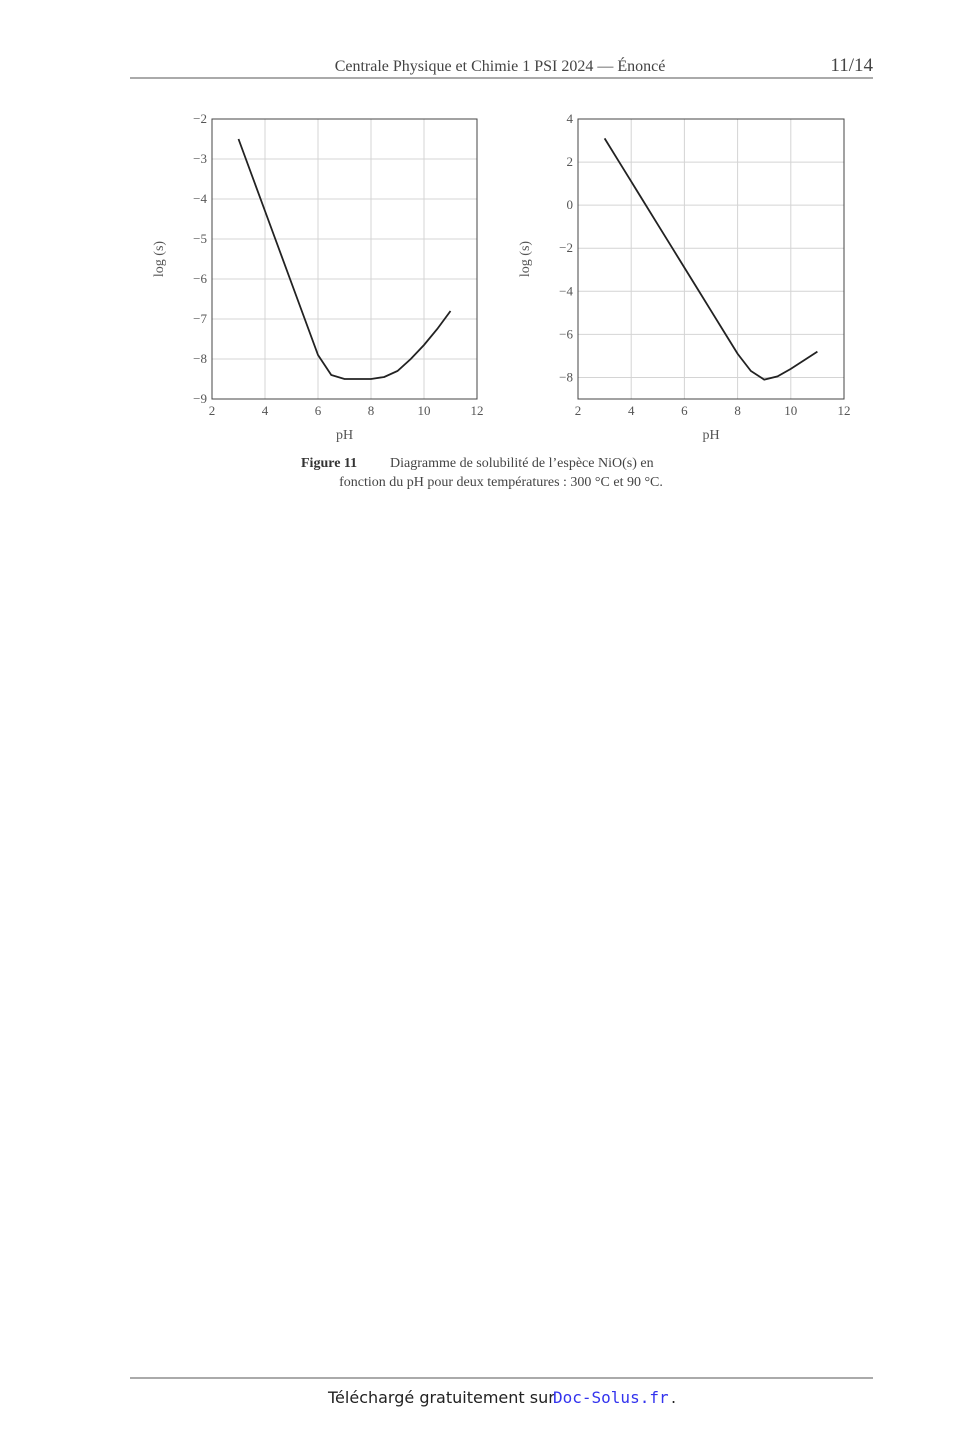  What do you see at coordinates (570, 204) in the screenshot?
I see `y-tick-label: 0` at bounding box center [570, 204].